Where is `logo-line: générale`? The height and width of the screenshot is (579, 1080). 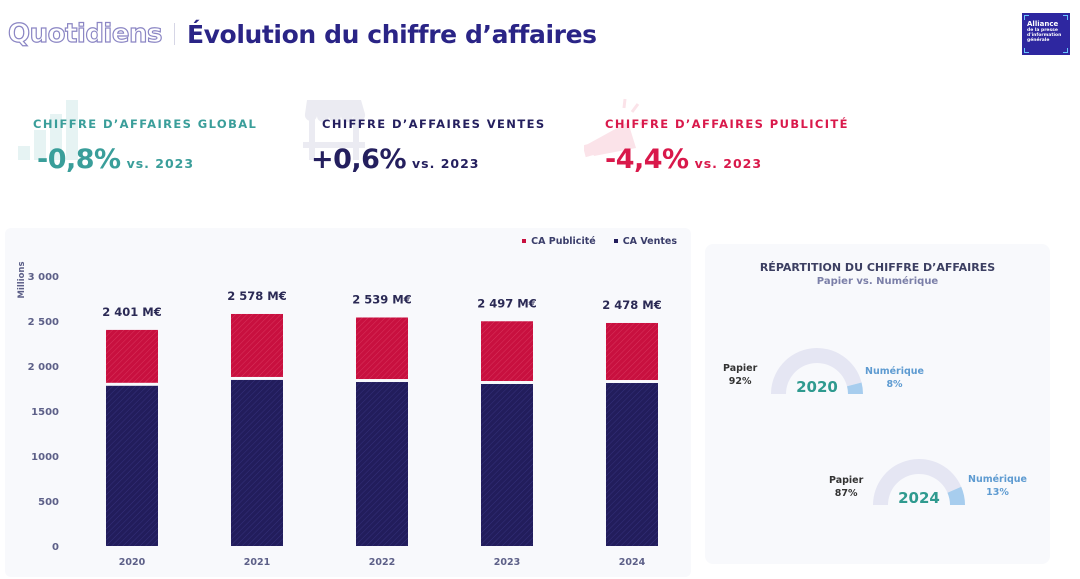 logo-line: générale is located at coordinates (1038, 40).